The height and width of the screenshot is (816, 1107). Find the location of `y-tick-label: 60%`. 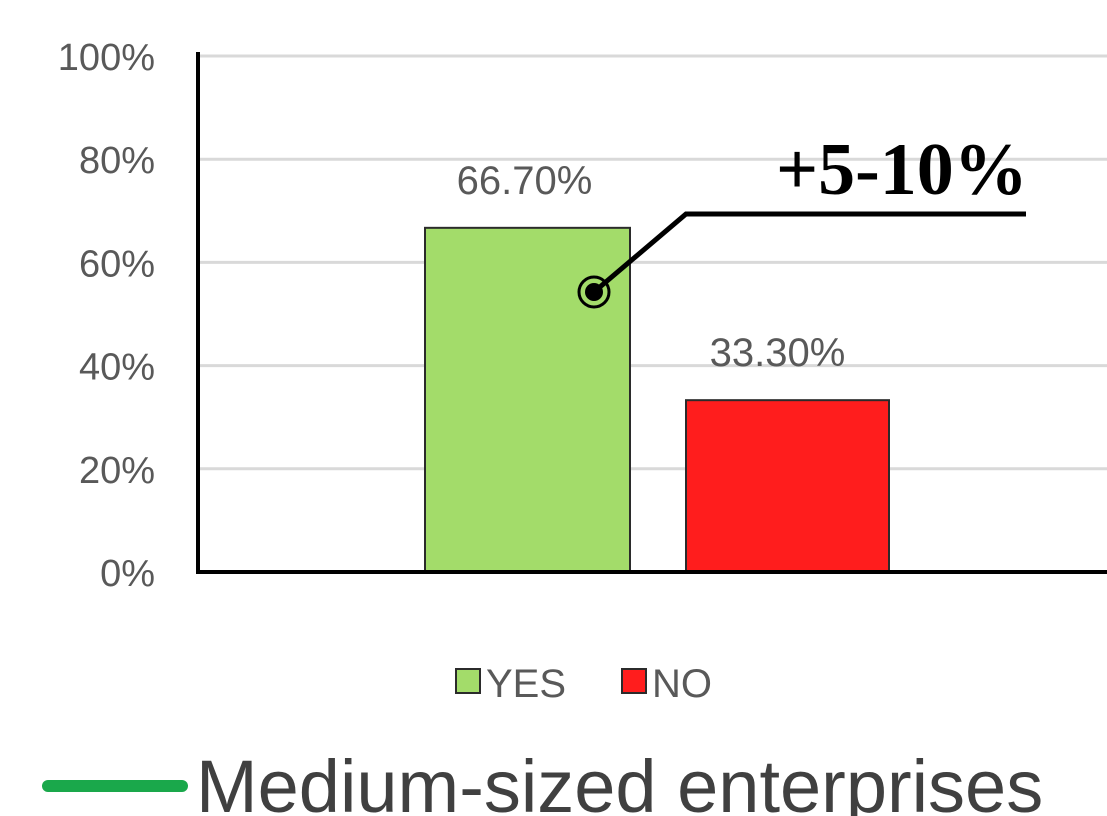

y-tick-label: 60% is located at coordinates (117, 264).